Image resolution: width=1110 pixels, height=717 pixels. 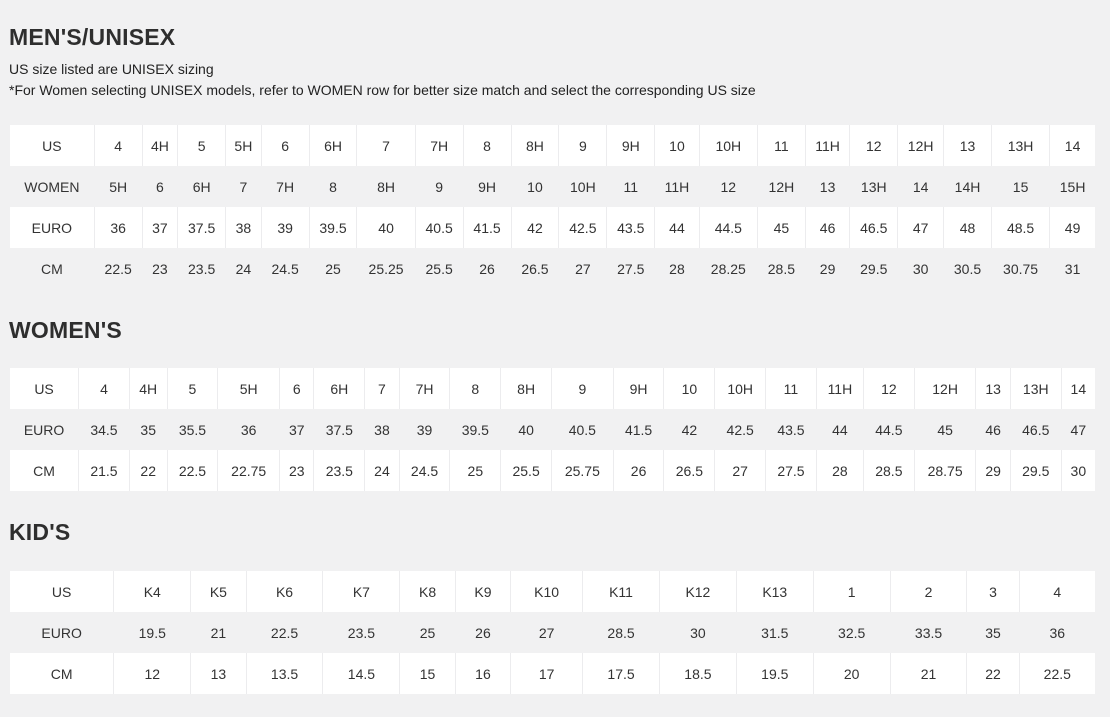 What do you see at coordinates (827, 268) in the screenshot?
I see `size-cell: 29` at bounding box center [827, 268].